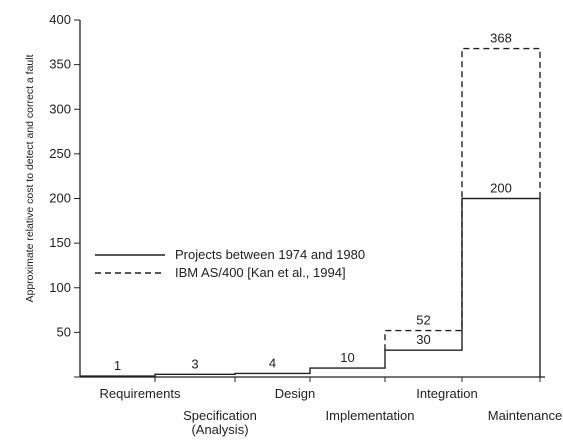  I want to click on data-label: 10, so click(347, 357).